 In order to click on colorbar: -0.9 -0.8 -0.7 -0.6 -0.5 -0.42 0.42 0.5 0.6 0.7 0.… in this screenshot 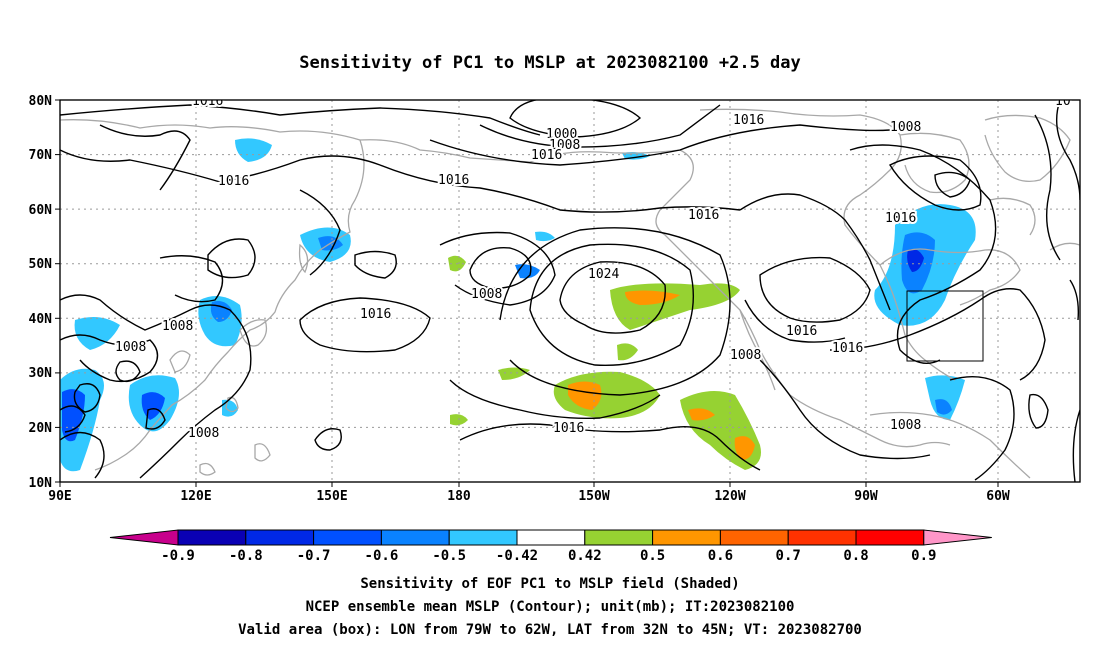, I will do `click(550, 546)`.